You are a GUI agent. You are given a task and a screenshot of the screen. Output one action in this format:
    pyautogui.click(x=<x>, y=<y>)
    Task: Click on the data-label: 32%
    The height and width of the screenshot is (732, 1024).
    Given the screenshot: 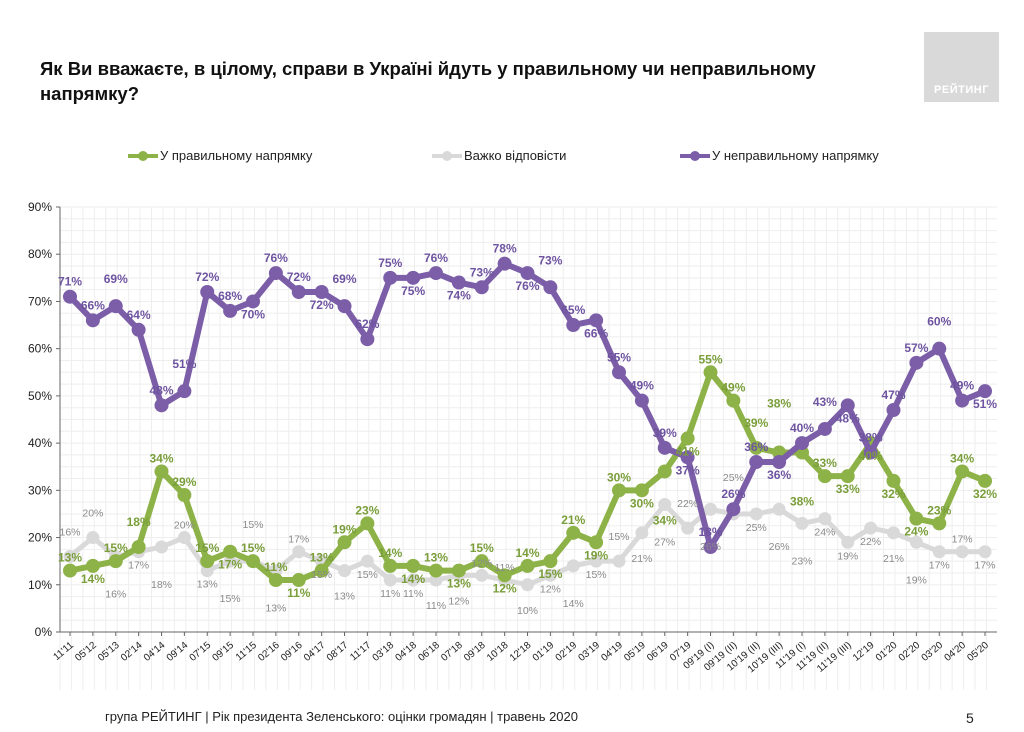 What is the action you would take?
    pyautogui.click(x=985, y=494)
    